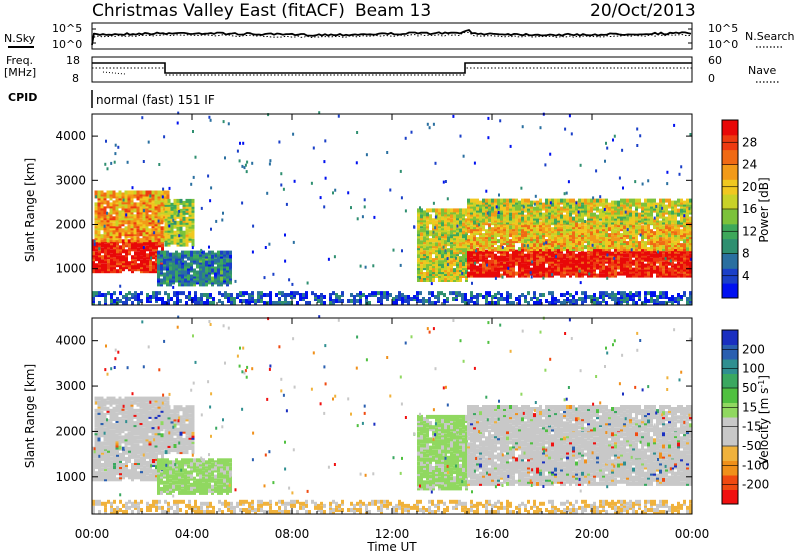 This screenshot has width=800, height=554. I want to click on power-cell-1998, so click(513, 255).